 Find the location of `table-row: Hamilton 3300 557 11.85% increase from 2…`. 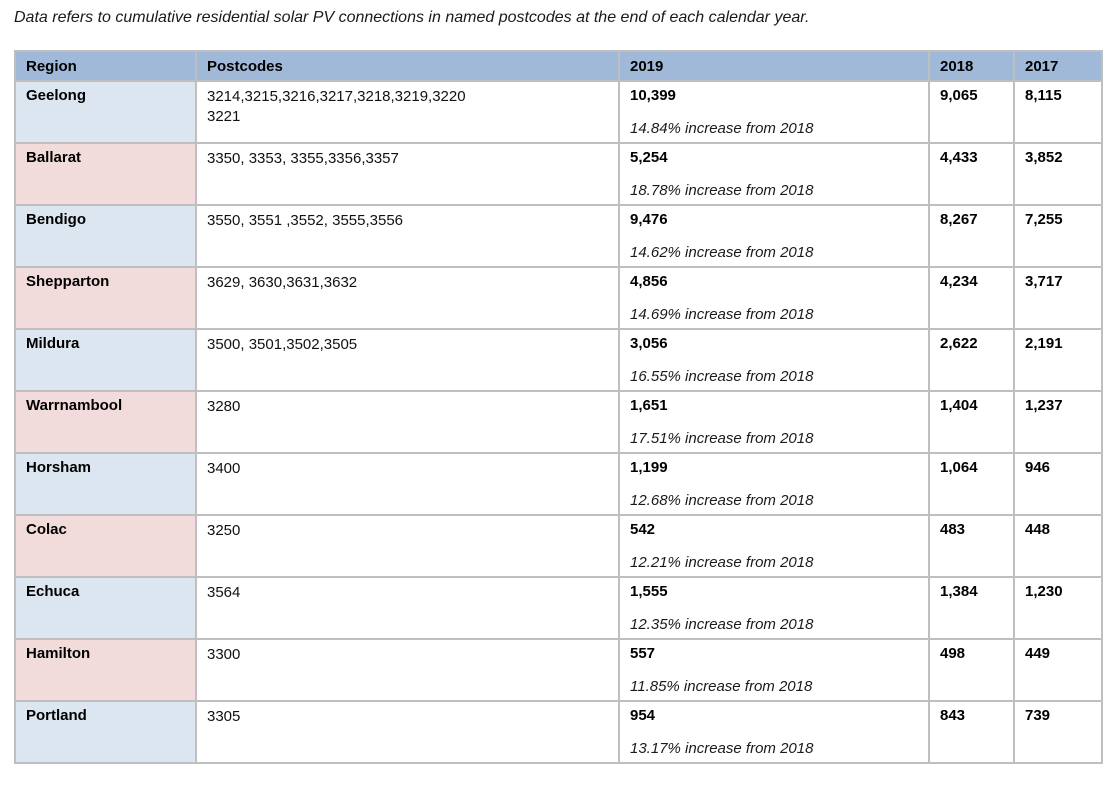

table-row: Hamilton 3300 557 11.85% increase from 2… is located at coordinates (558, 670).